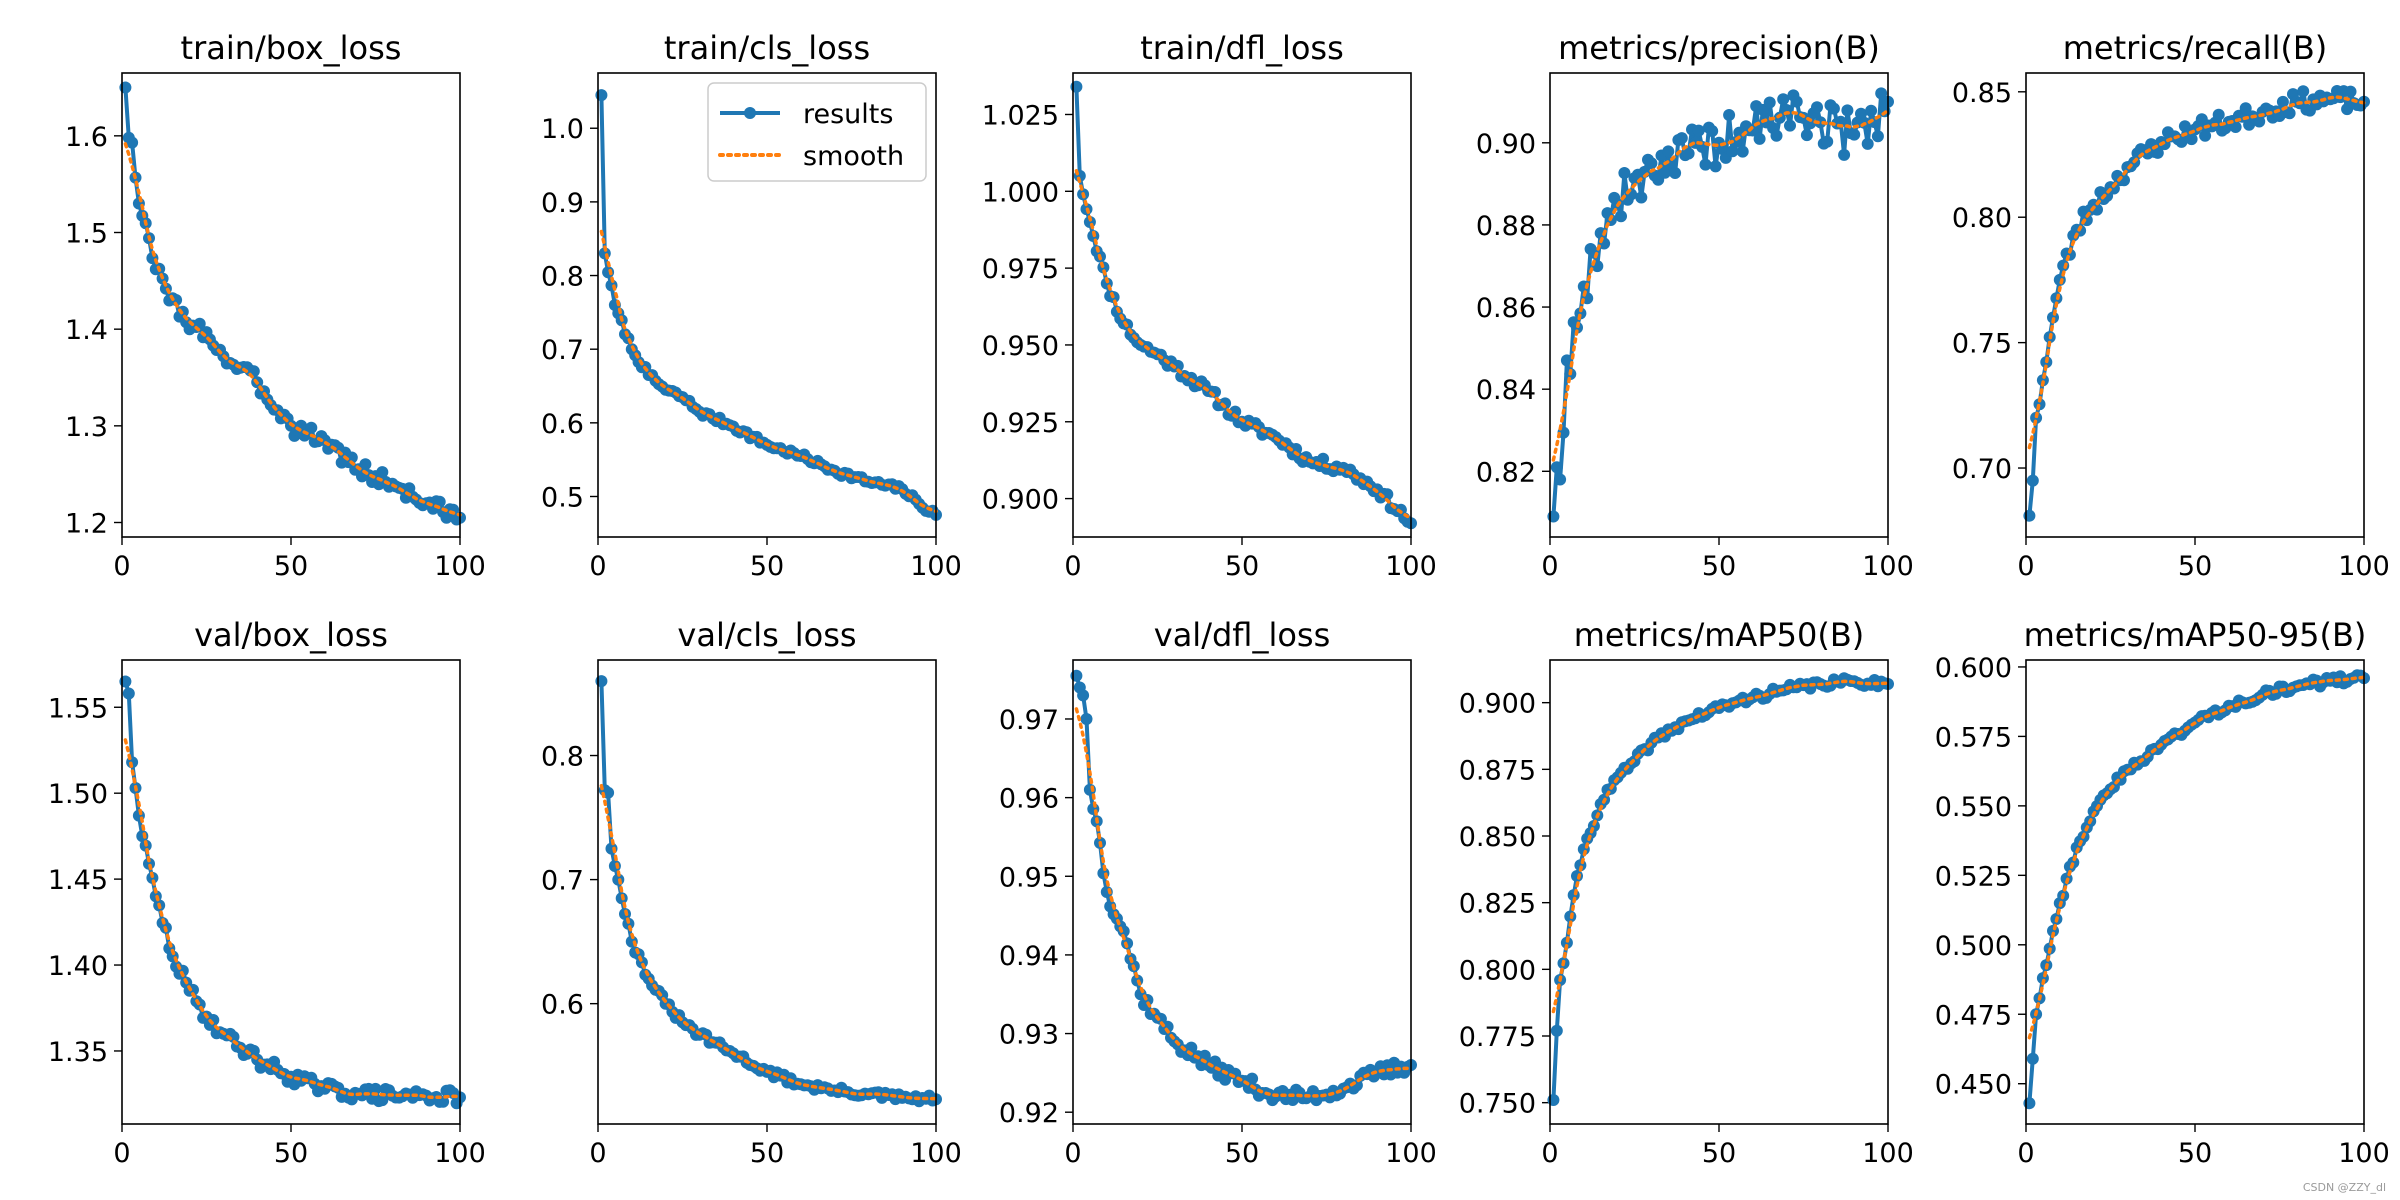 The width and height of the screenshot is (2400, 1200). What do you see at coordinates (86, 524) in the screenshot?
I see `y-tick-label: 1.2` at bounding box center [86, 524].